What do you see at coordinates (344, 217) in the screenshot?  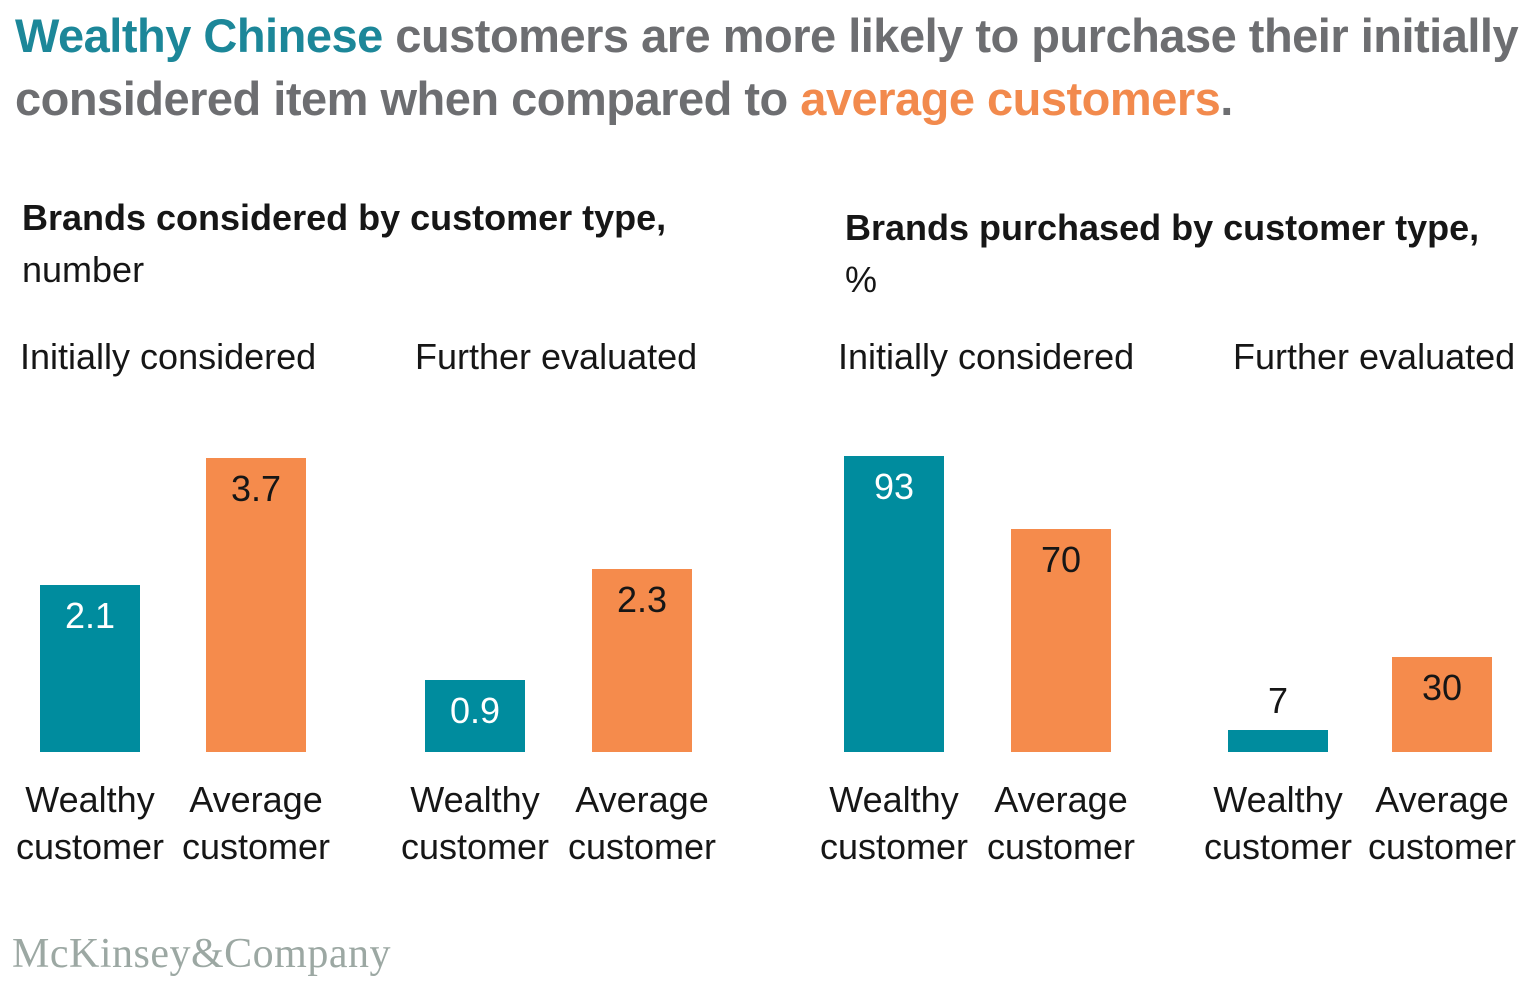 I see `left-chart-title: Brands considered by customer type,` at bounding box center [344, 217].